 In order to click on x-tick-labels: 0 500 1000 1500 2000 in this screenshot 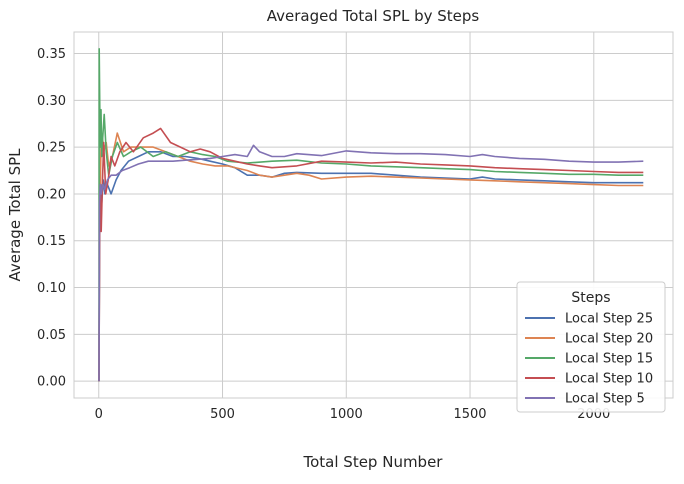, I will do `click(353, 414)`.